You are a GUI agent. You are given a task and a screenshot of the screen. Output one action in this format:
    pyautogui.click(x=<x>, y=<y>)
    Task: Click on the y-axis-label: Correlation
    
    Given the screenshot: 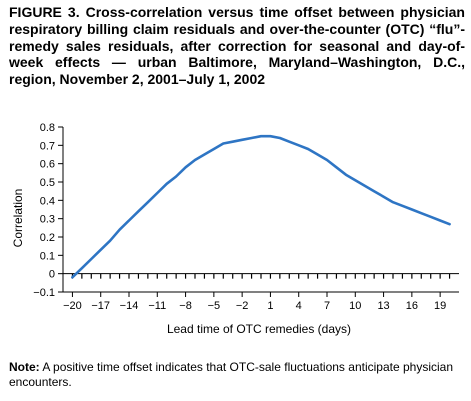 What is the action you would take?
    pyautogui.click(x=18, y=218)
    